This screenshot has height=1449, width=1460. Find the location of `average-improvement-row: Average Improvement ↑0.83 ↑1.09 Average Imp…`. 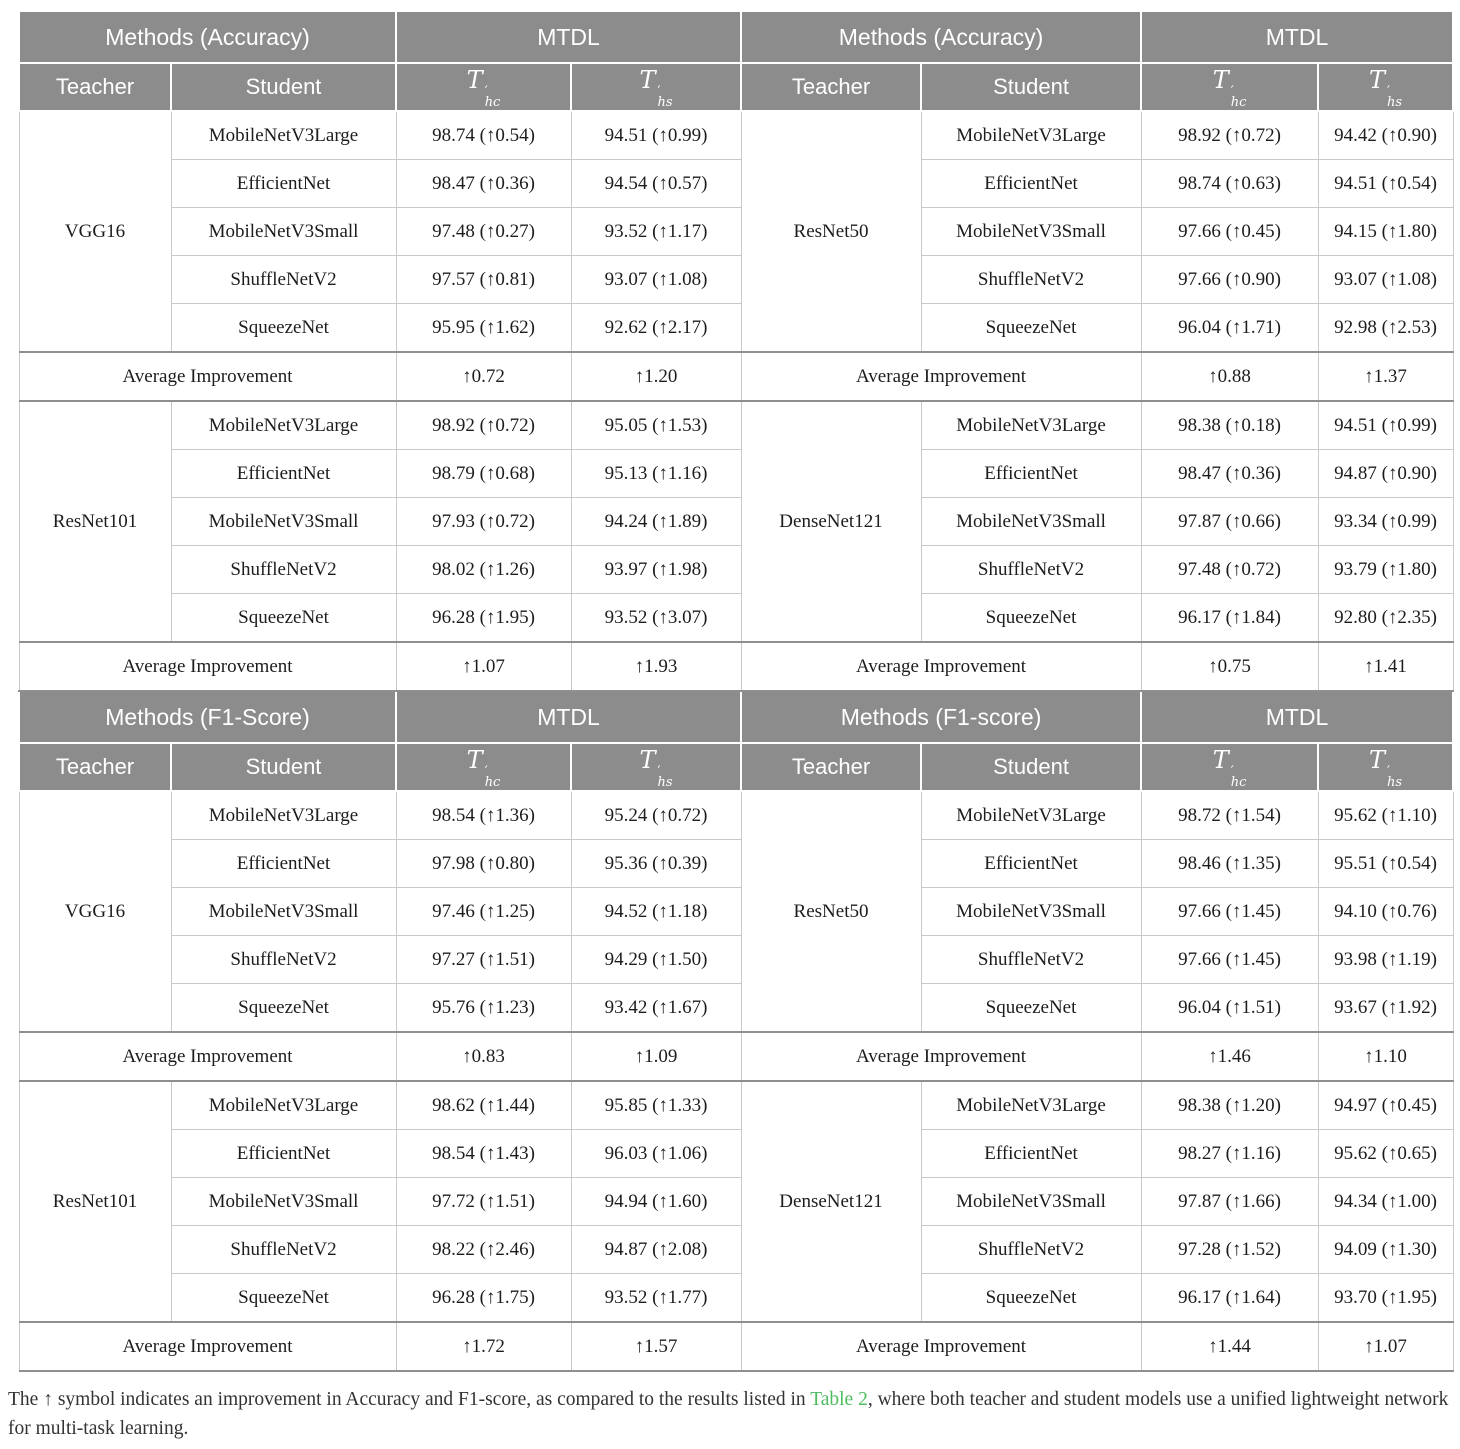

average-improvement-row: Average Improvement ↑0.83 ↑1.09 Average Imp… is located at coordinates (736, 1056).